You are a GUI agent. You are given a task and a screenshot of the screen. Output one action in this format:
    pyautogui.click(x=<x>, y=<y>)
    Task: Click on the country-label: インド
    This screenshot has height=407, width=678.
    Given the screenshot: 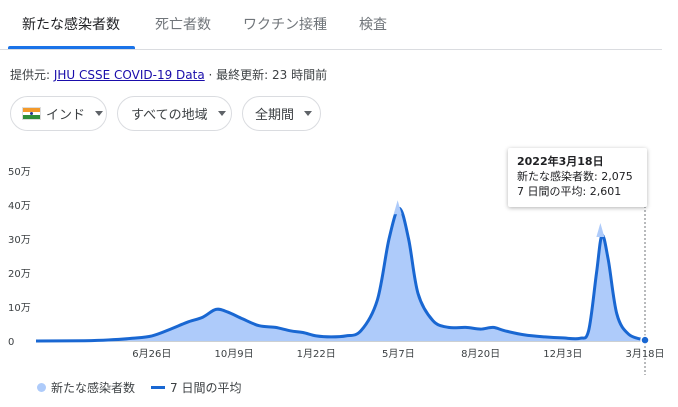 What is the action you would take?
    pyautogui.click(x=66, y=115)
    